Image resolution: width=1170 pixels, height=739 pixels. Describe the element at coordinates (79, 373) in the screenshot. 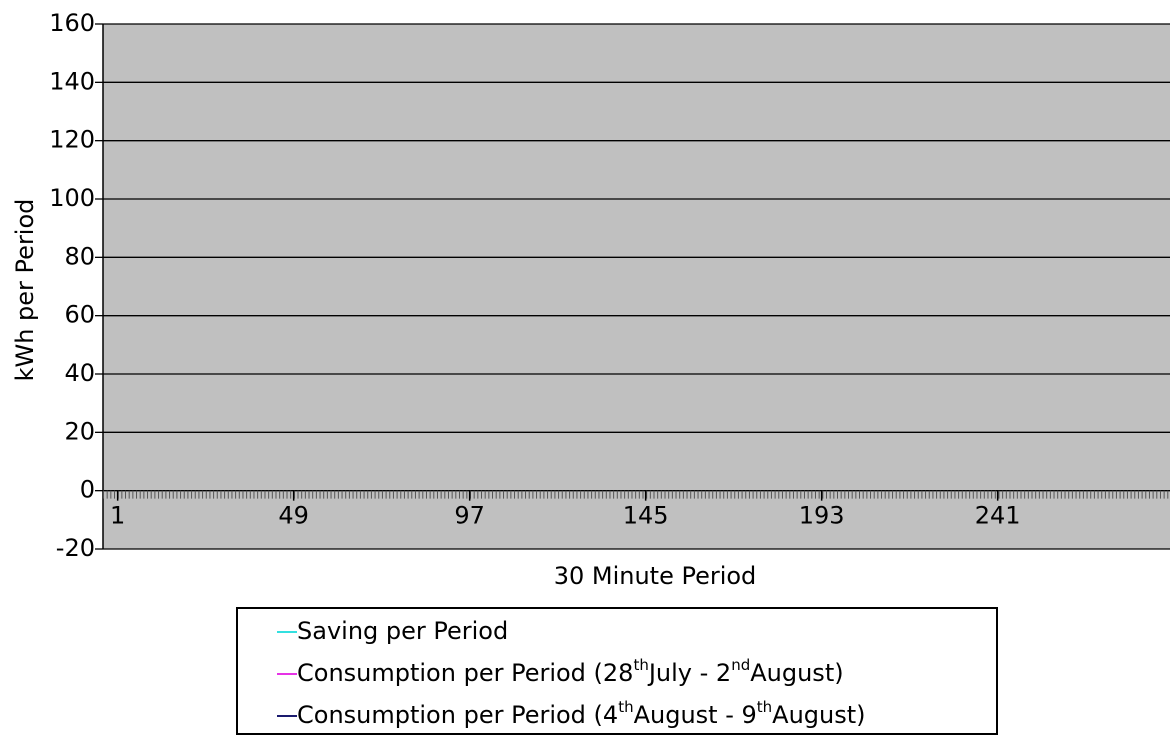

I see `y-tick-label: 40` at that location.